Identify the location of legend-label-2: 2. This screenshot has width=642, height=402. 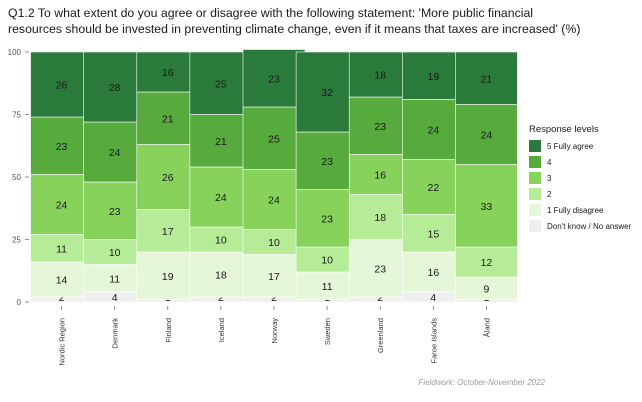
(549, 194).